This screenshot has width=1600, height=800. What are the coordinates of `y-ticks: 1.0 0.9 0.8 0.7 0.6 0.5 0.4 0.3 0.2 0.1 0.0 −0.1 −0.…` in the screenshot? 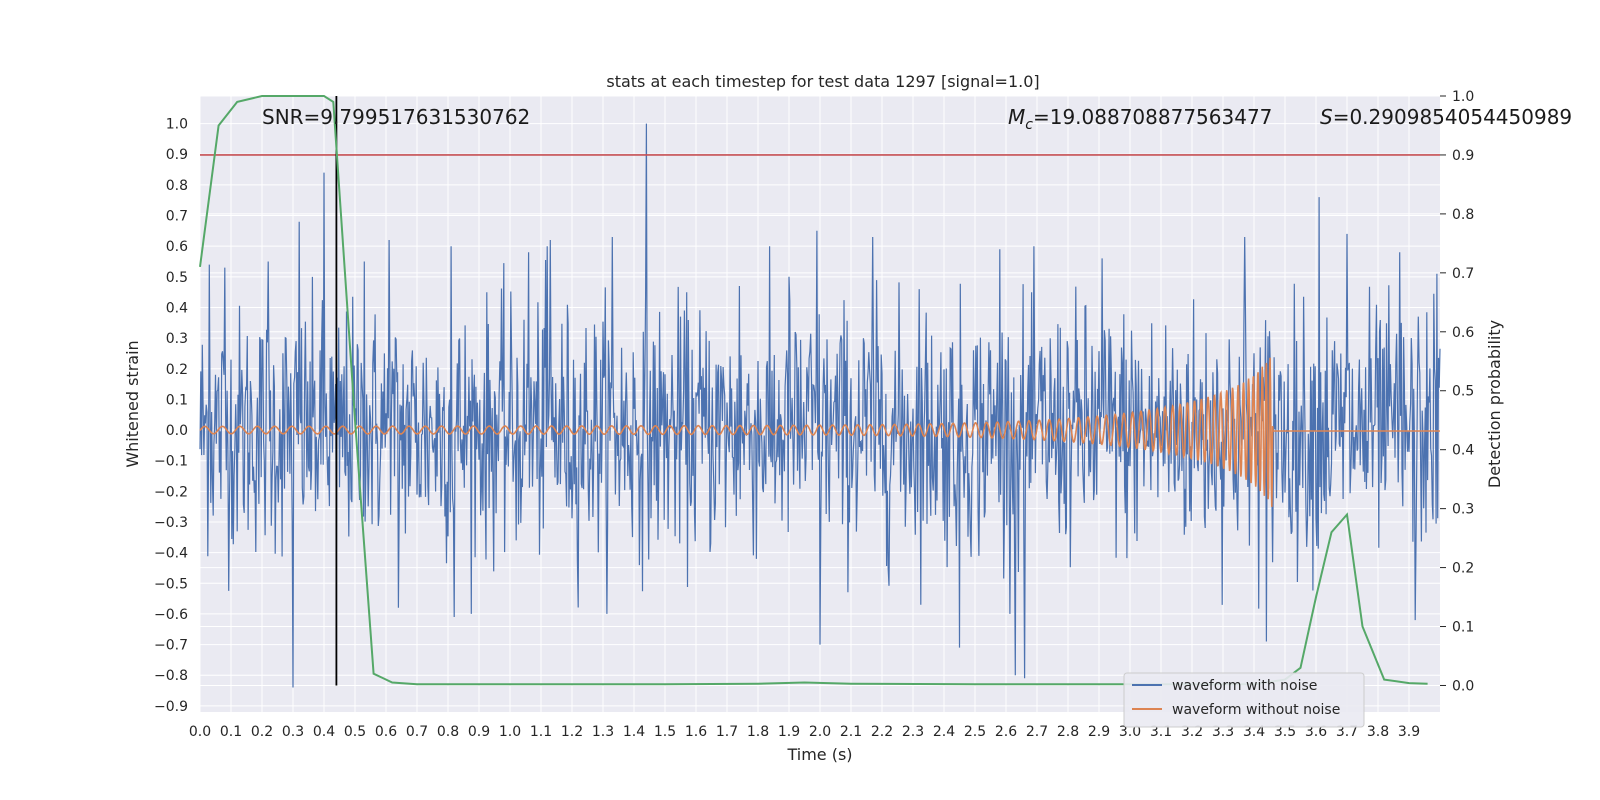 It's located at (171, 416).